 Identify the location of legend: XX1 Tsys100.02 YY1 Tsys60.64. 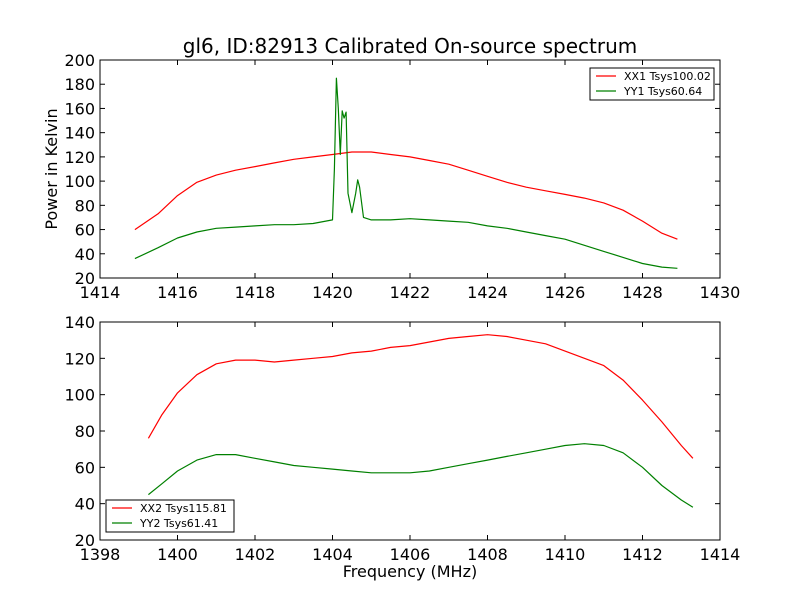
(652, 84).